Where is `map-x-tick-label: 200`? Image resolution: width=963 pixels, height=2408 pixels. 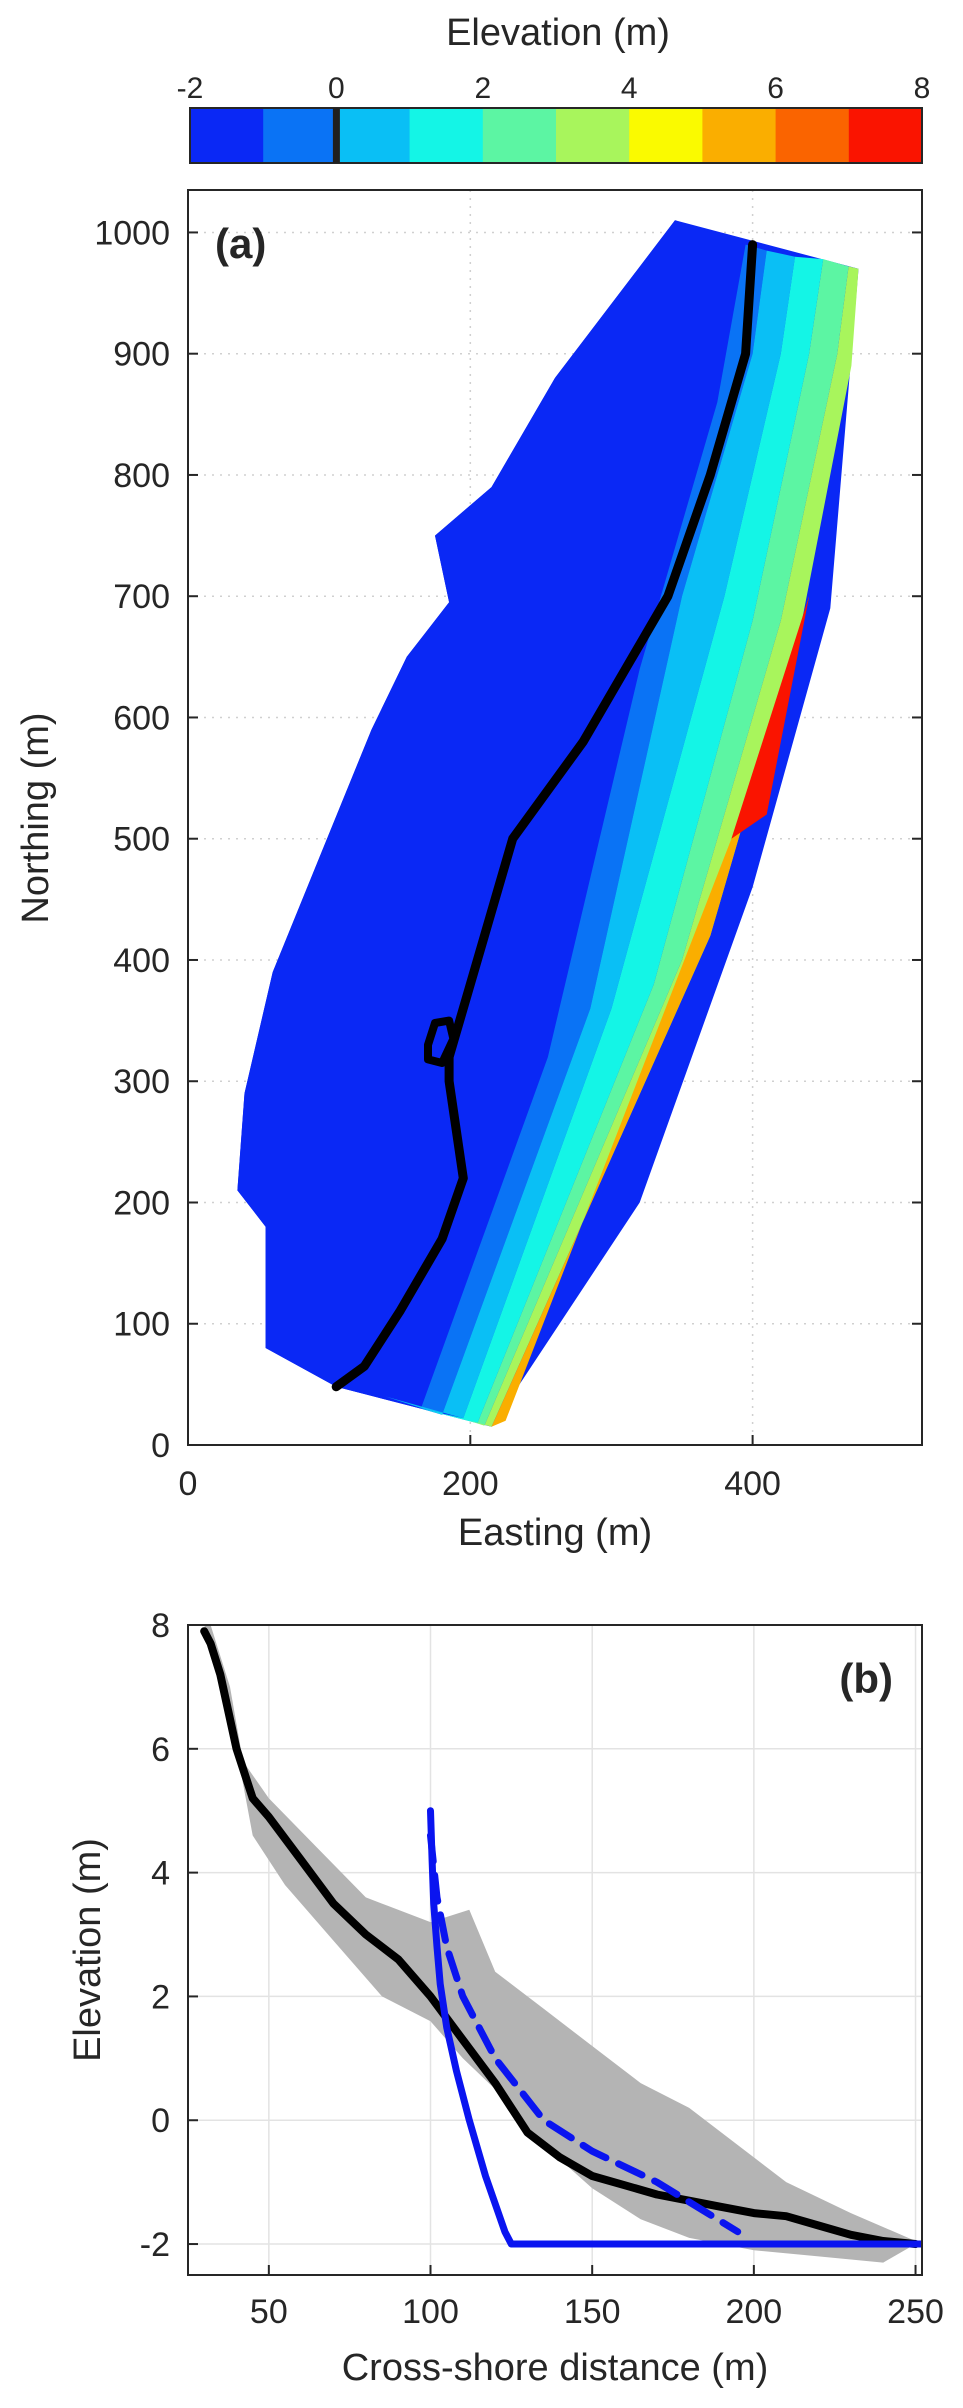
map-x-tick-label: 200 is located at coordinates (470, 1484).